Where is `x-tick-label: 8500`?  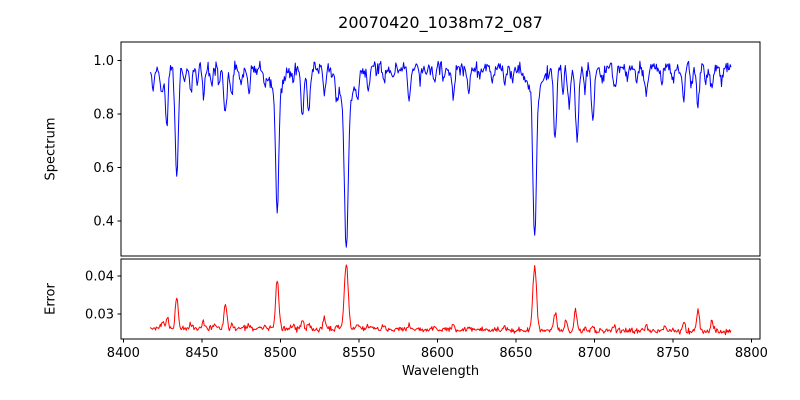 x-tick-label: 8500 is located at coordinates (280, 353).